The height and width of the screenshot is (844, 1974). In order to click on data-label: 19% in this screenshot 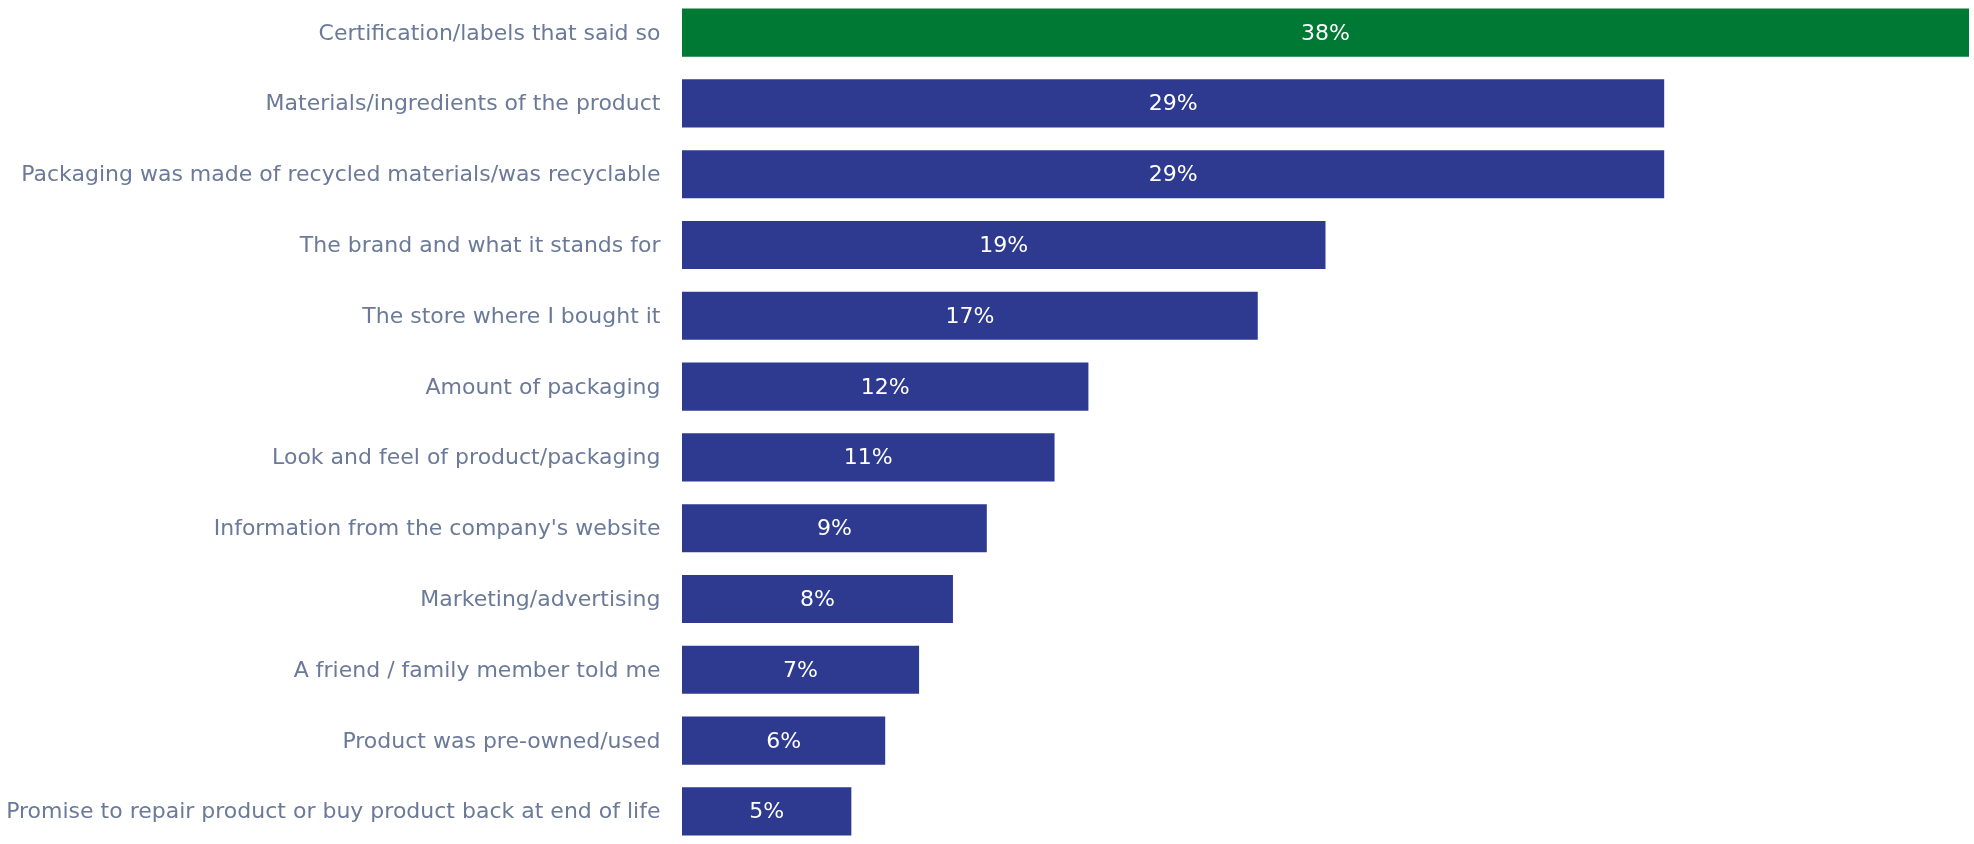, I will do `click(1004, 245)`.